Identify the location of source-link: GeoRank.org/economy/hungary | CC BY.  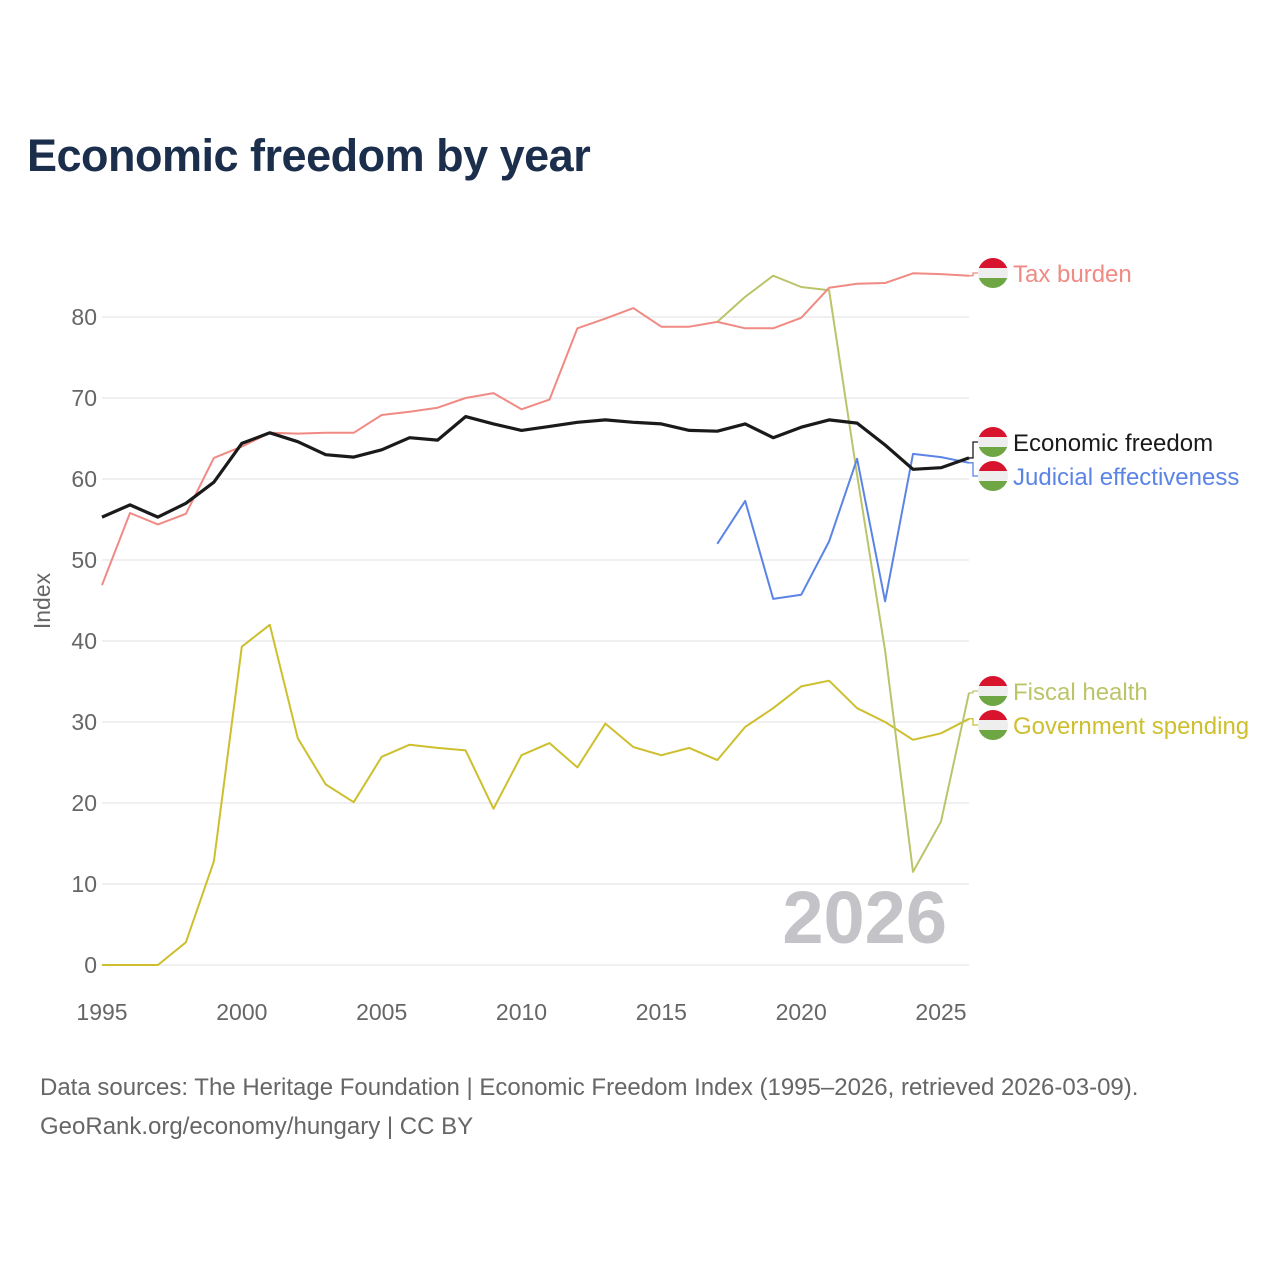
(257, 1126).